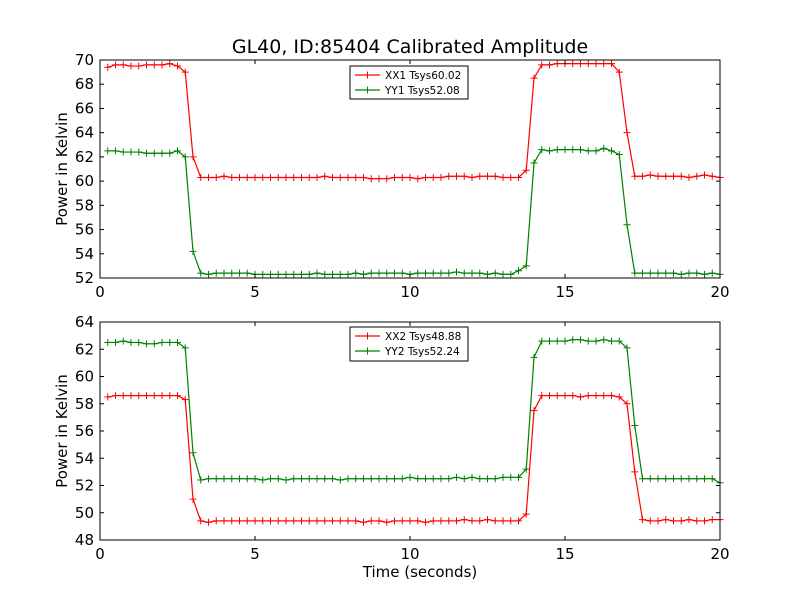 The height and width of the screenshot is (600, 800). Describe the element at coordinates (84, 230) in the screenshot. I see `y-tick-label: 56` at that location.